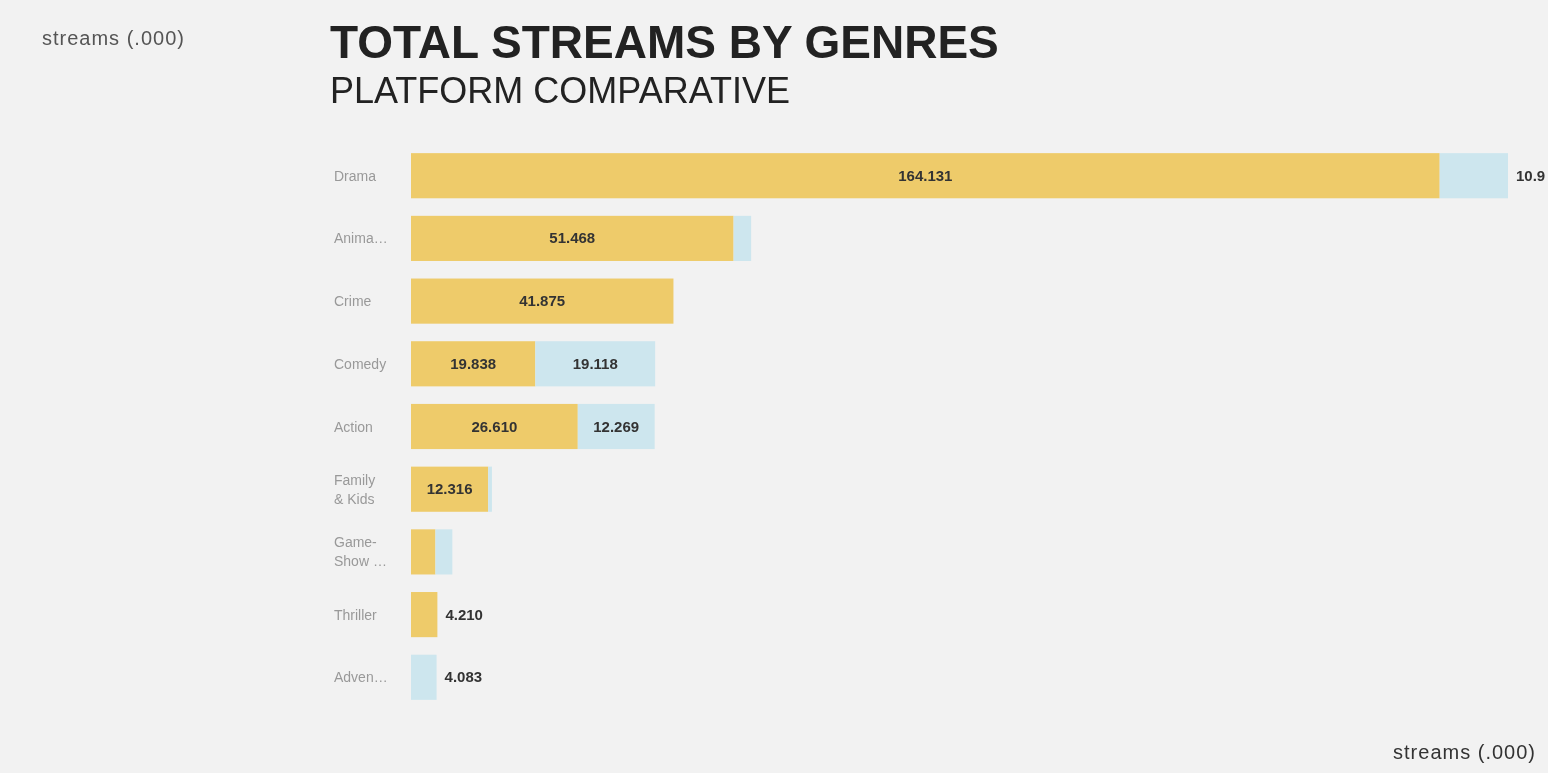 The image size is (1548, 773). I want to click on y-tick-label: Drama, so click(355, 175).